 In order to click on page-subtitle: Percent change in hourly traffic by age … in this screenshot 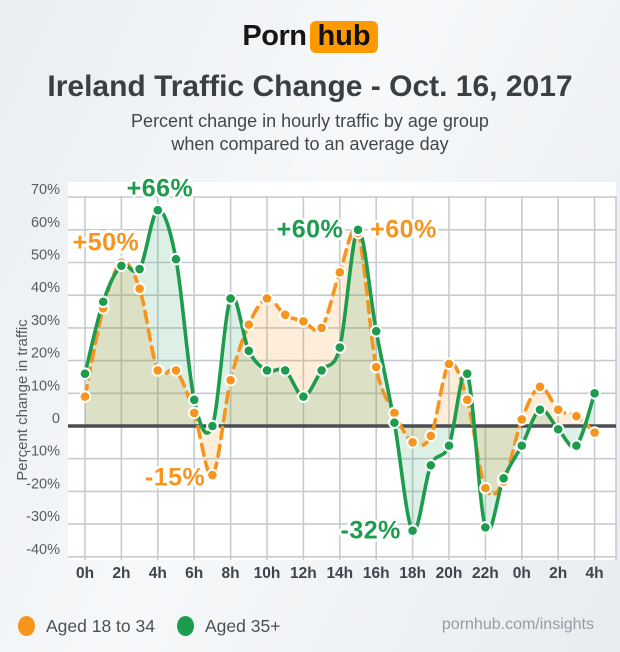, I will do `click(310, 133)`.